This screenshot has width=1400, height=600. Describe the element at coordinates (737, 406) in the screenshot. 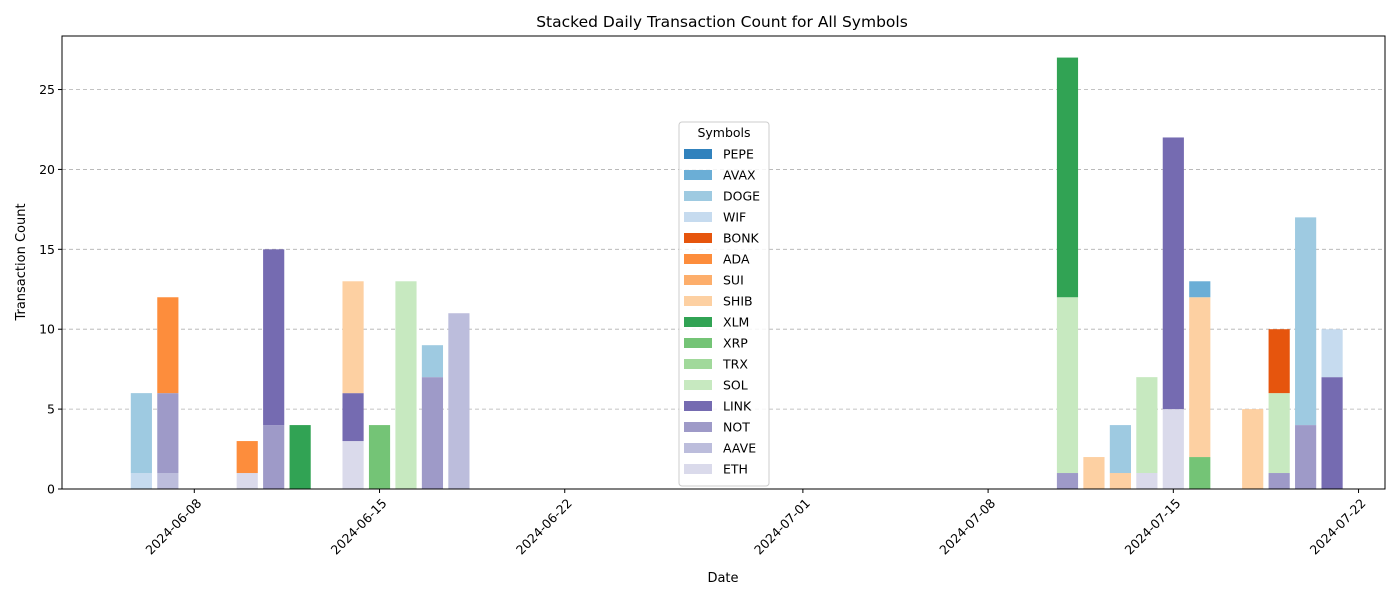

I see `legend-label: LINK` at that location.